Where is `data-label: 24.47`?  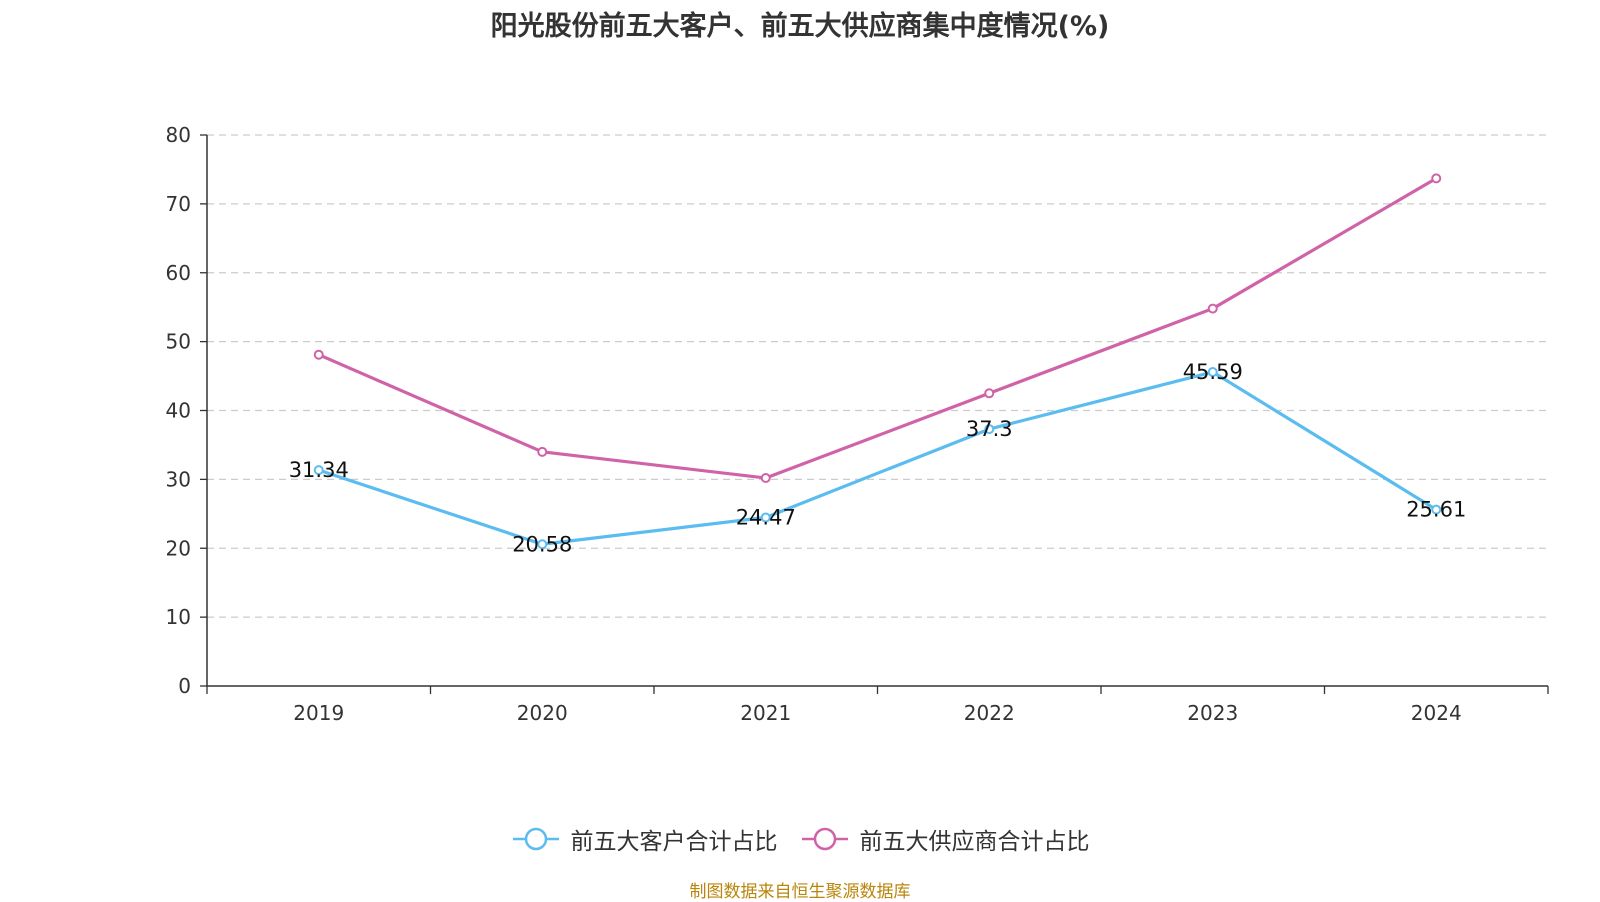 data-label: 24.47 is located at coordinates (766, 517).